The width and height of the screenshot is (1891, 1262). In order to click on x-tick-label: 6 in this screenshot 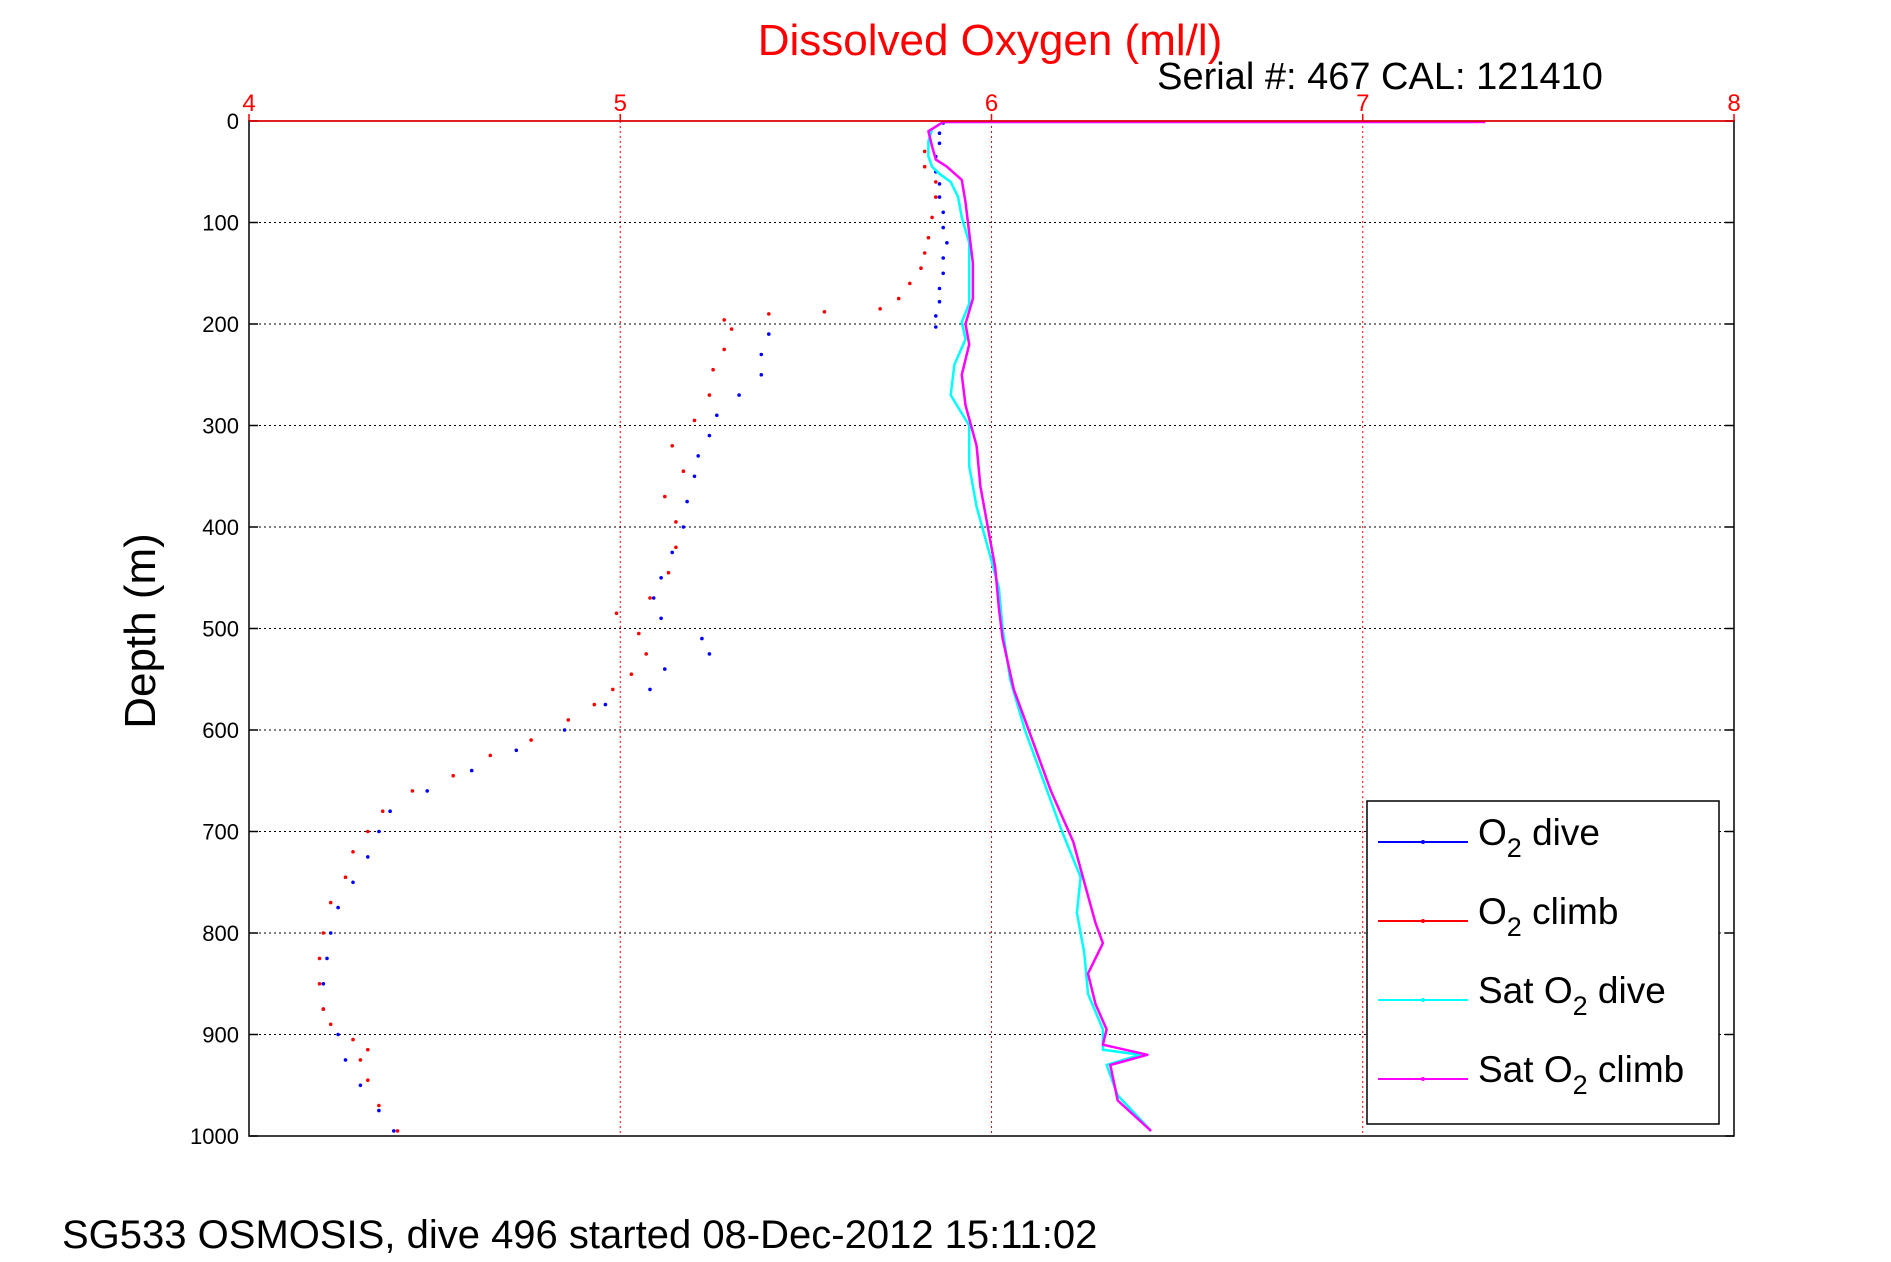, I will do `click(991, 103)`.